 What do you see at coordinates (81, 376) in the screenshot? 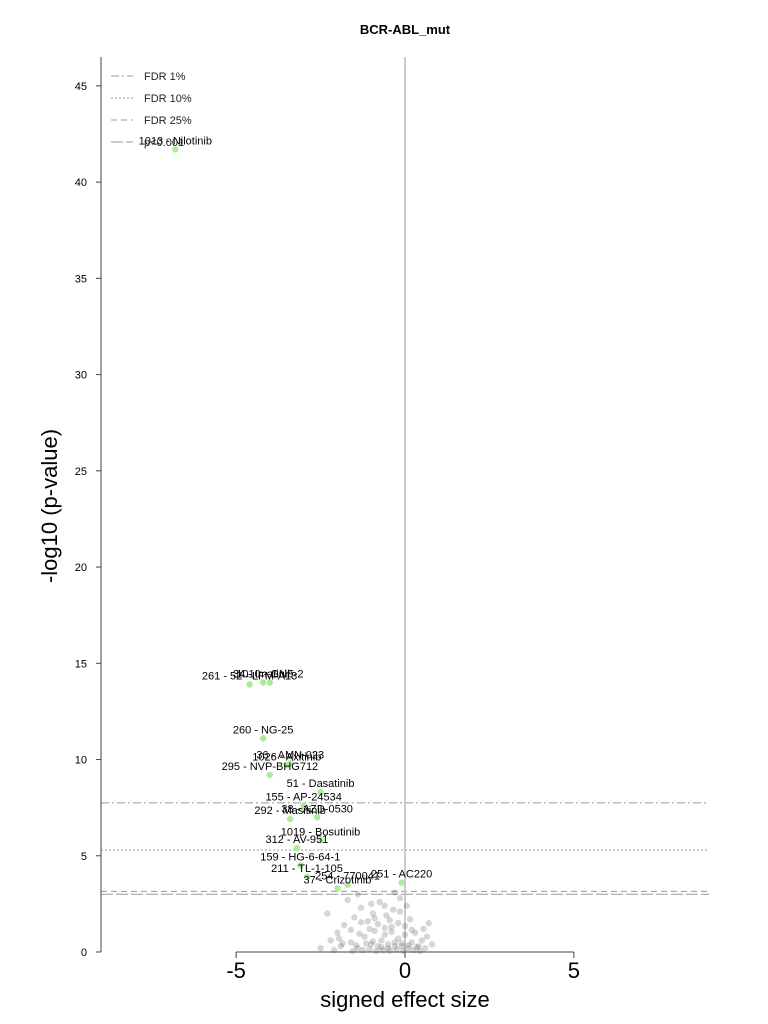
I see `y-tick-label: 30` at bounding box center [81, 376].